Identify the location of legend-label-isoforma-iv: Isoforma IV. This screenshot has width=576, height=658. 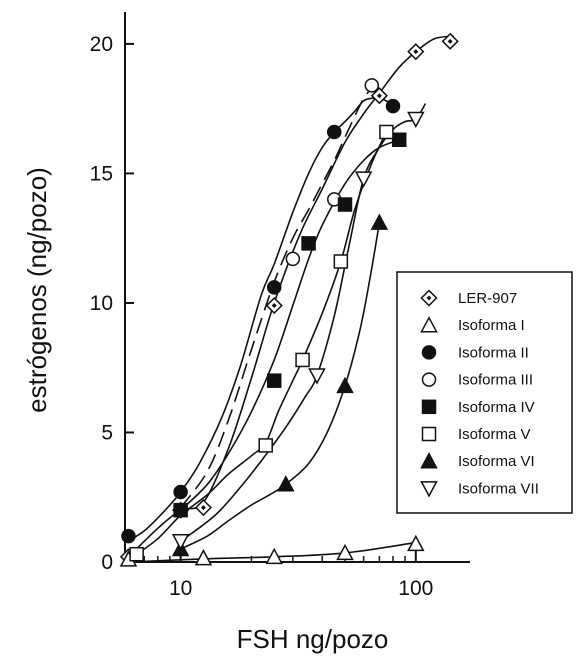
(496, 407).